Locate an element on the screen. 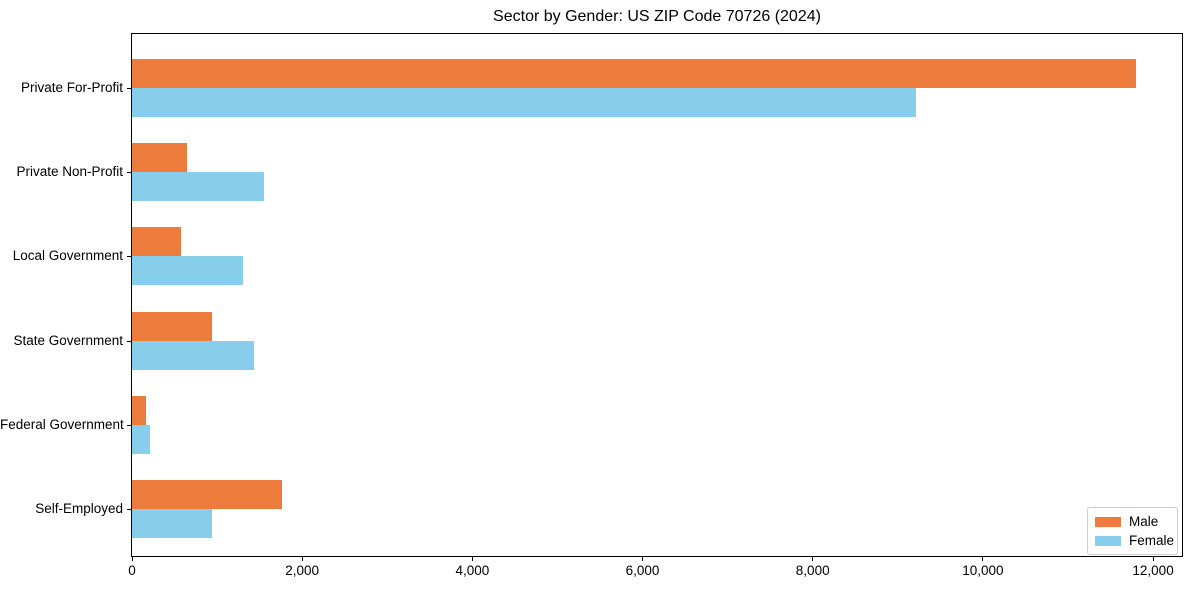 Image resolution: width=1200 pixels, height=600 pixels. legend-label-male: Male is located at coordinates (1144, 521).